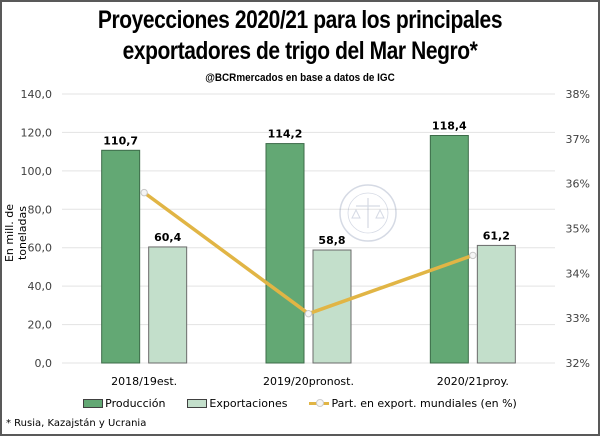 This screenshot has width=600, height=436. What do you see at coordinates (449, 126) in the screenshot?
I see `data-label-produccion: 118,4` at bounding box center [449, 126].